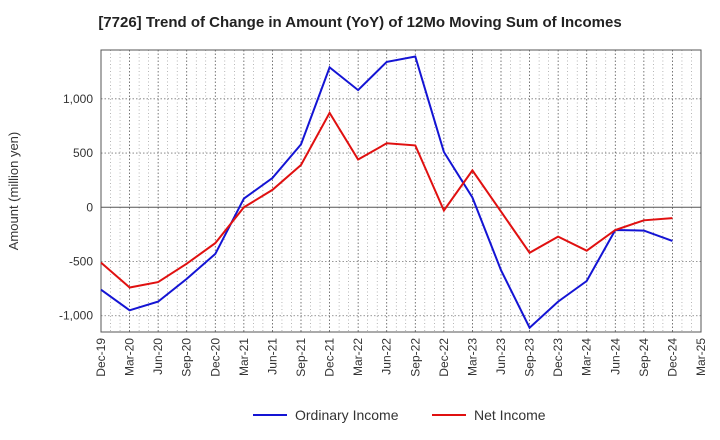 Image resolution: width=720 pixels, height=440 pixels. Describe the element at coordinates (101, 357) in the screenshot. I see `x-tick-label: Dec-19` at that location.